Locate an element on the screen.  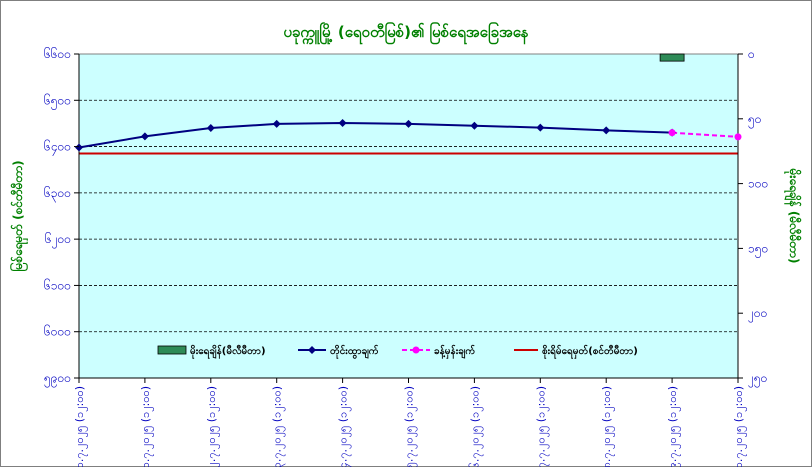
category-tick-label: ၁၃.၇.၂၀၂၅ (၁၂:၀၀) is located at coordinates (278, 426).